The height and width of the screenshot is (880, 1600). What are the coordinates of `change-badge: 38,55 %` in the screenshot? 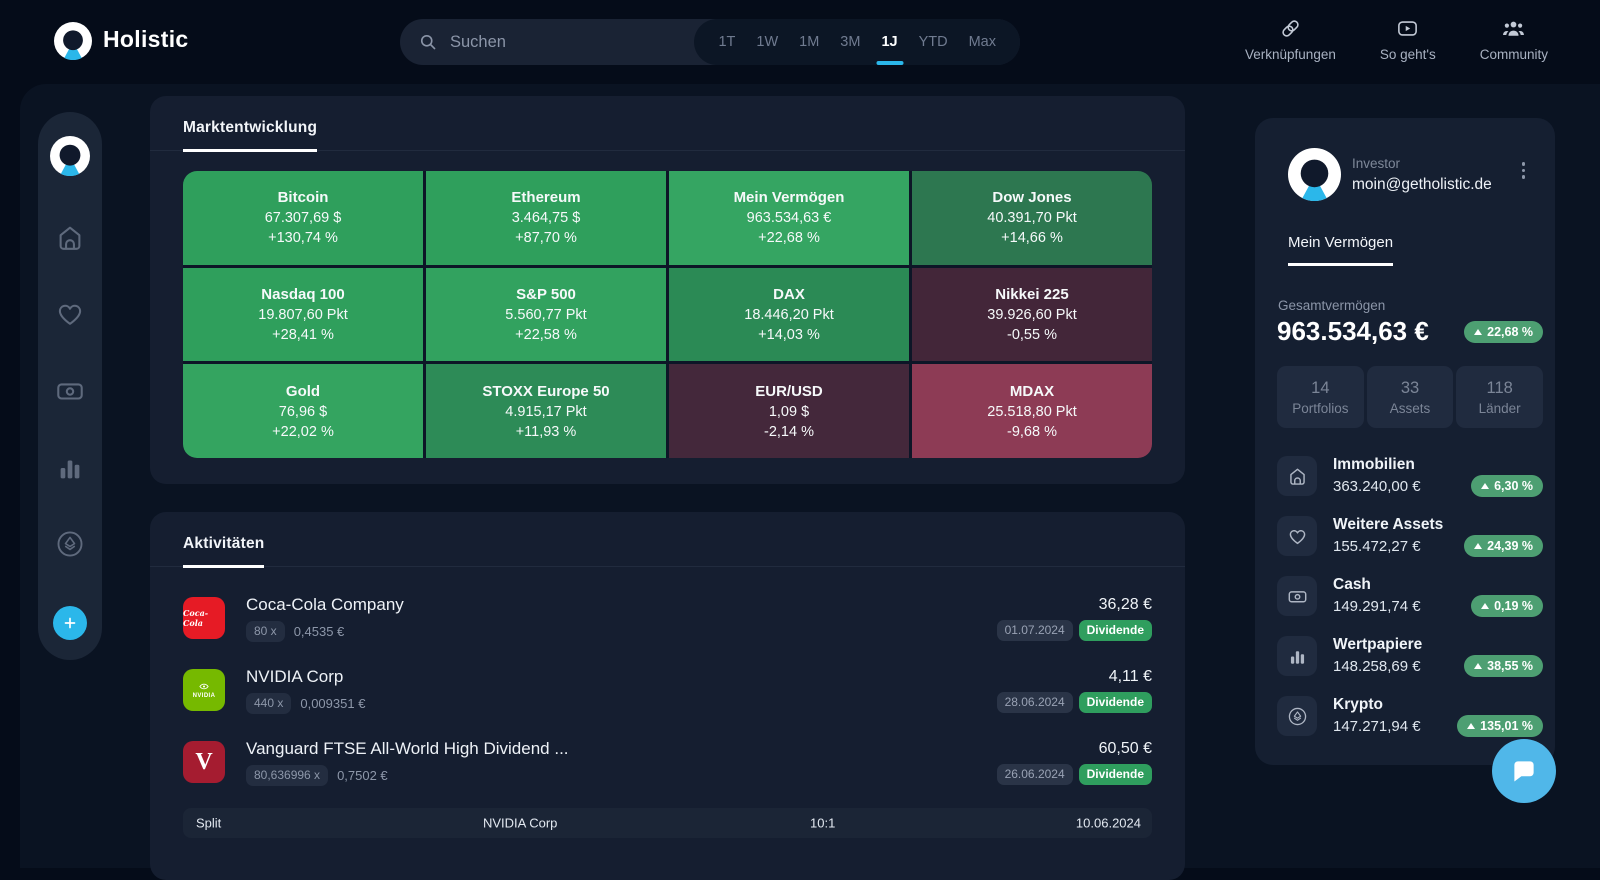 It's located at (1503, 666).